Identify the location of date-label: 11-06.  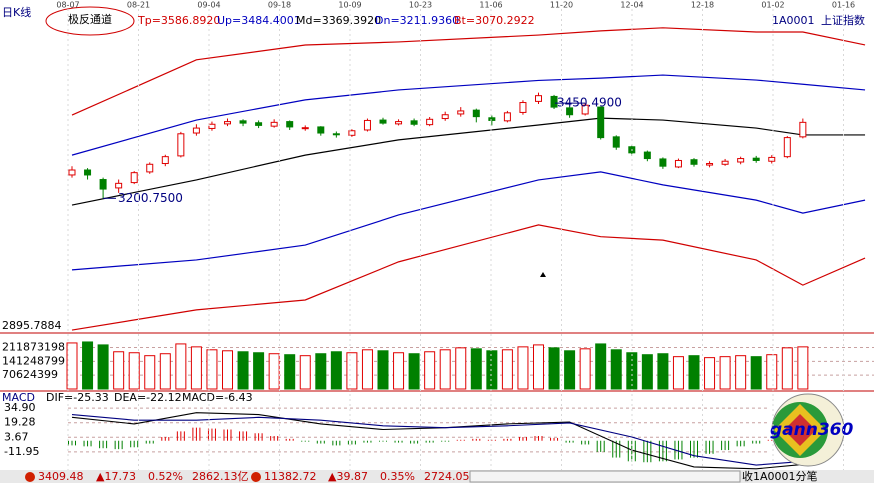
(490, 5).